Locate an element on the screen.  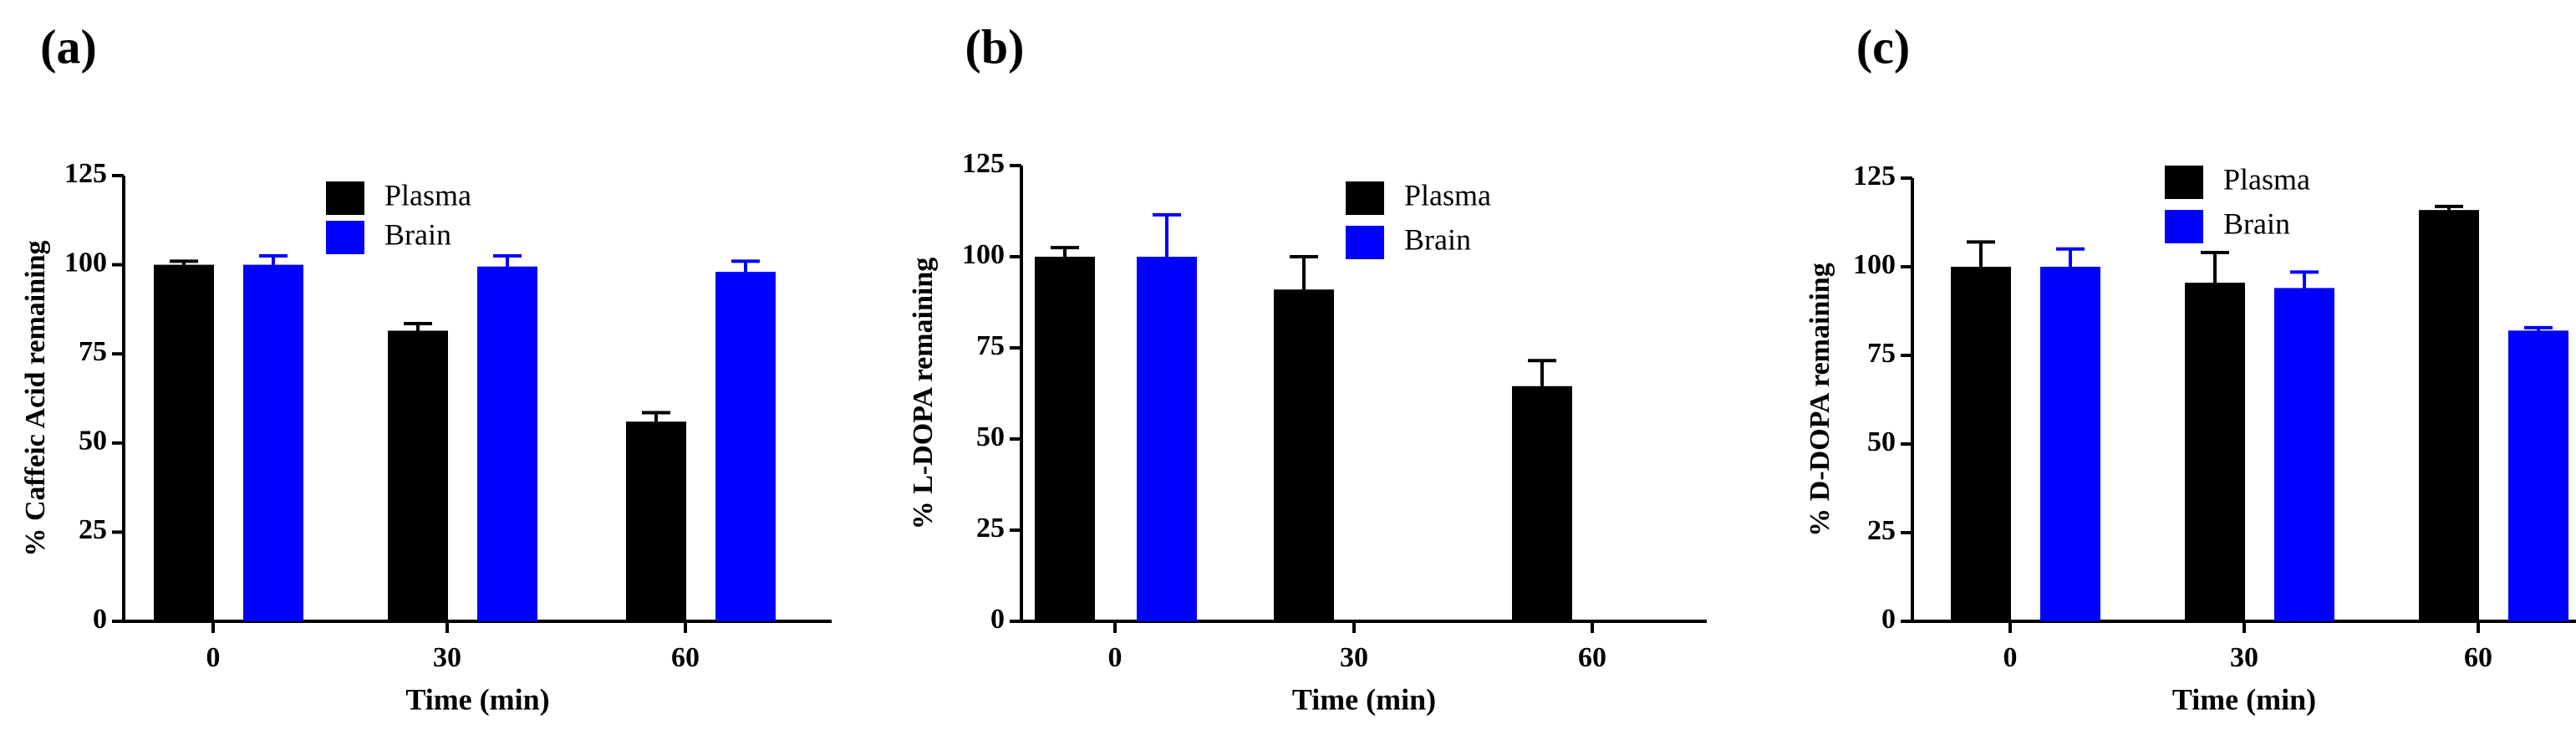
y-axis-title: % D-DOPA remaining is located at coordinates (1820, 399).